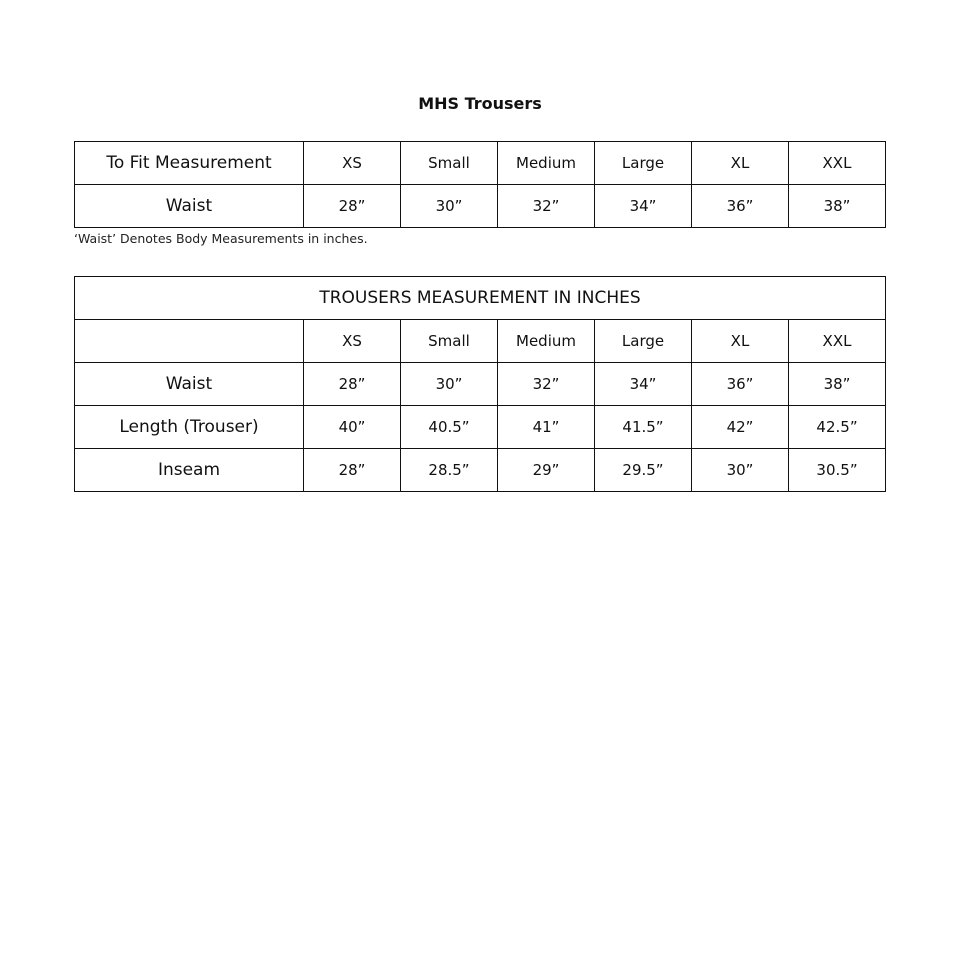  What do you see at coordinates (352, 427) in the screenshot?
I see `value-cell: 40”` at bounding box center [352, 427].